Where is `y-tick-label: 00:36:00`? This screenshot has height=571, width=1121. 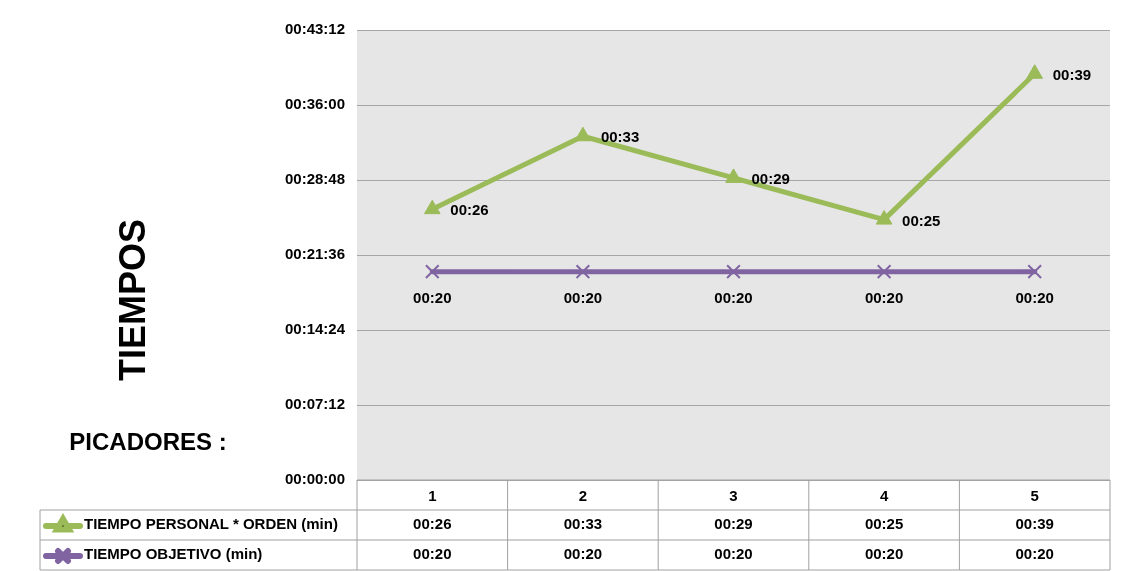 y-tick-label: 00:36:00 is located at coordinates (314, 104).